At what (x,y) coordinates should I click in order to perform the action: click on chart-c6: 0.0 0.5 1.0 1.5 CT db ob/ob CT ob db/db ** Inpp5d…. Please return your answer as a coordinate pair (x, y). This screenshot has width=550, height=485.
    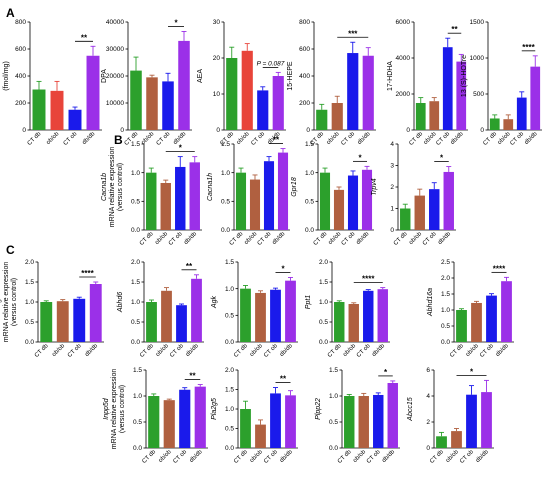
    Looking at the image, I should click on (155, 416).